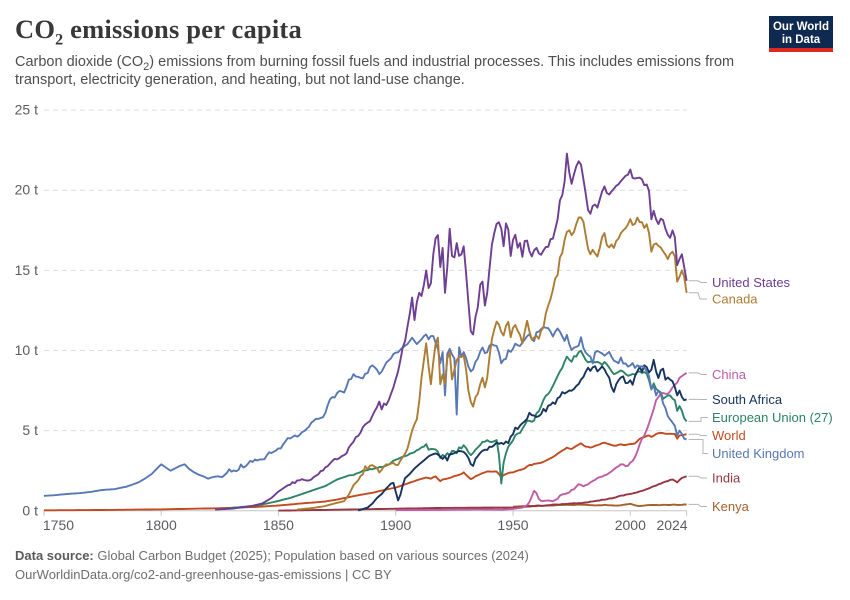 The width and height of the screenshot is (850, 600). What do you see at coordinates (729, 374) in the screenshot?
I see `svg-text: China` at bounding box center [729, 374].